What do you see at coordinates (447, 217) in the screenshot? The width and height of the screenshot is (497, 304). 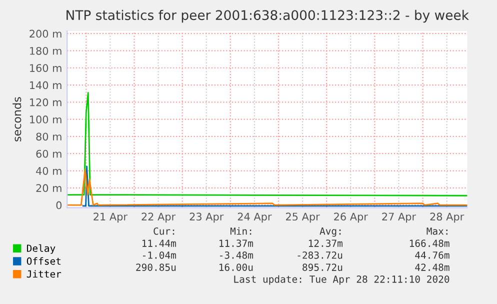 I see `x-tick-label: 28 Apr` at bounding box center [447, 217].